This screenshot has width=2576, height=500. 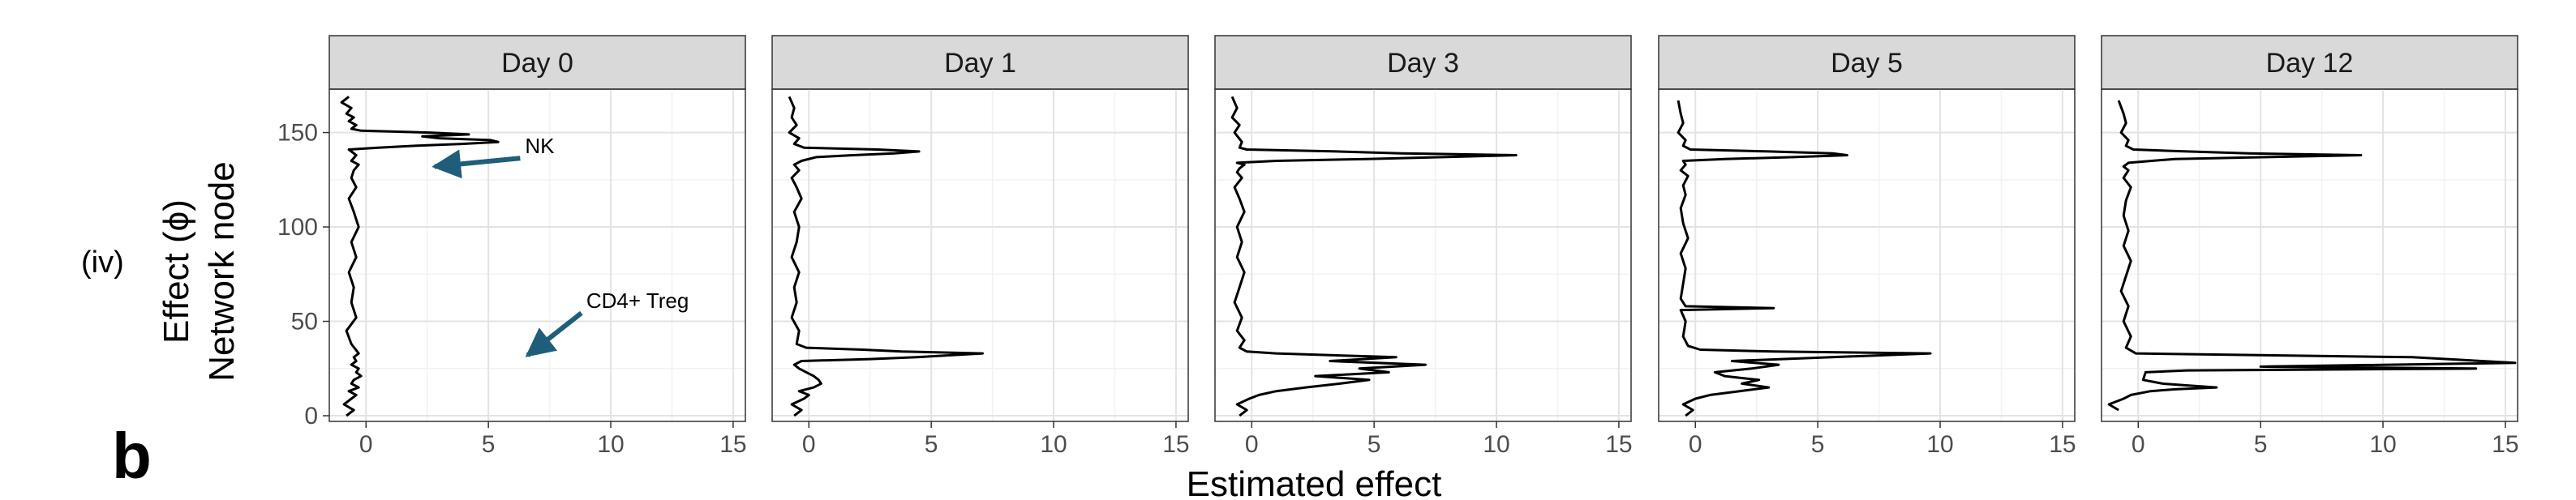 I want to click on y-axis-title: Effect (ϕ) Network node, so click(x=199, y=271).